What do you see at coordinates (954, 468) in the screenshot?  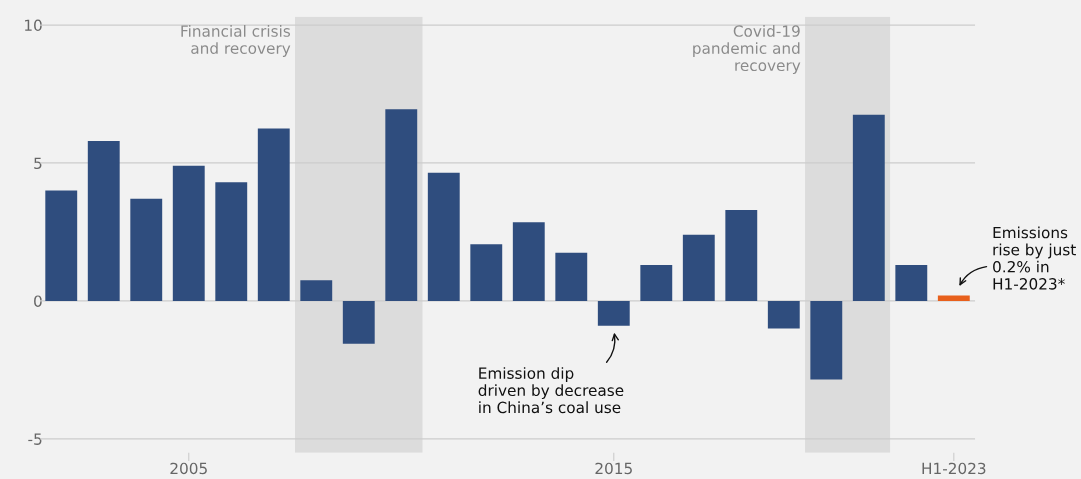 I see `x-tick-label: H1-2023` at bounding box center [954, 468].